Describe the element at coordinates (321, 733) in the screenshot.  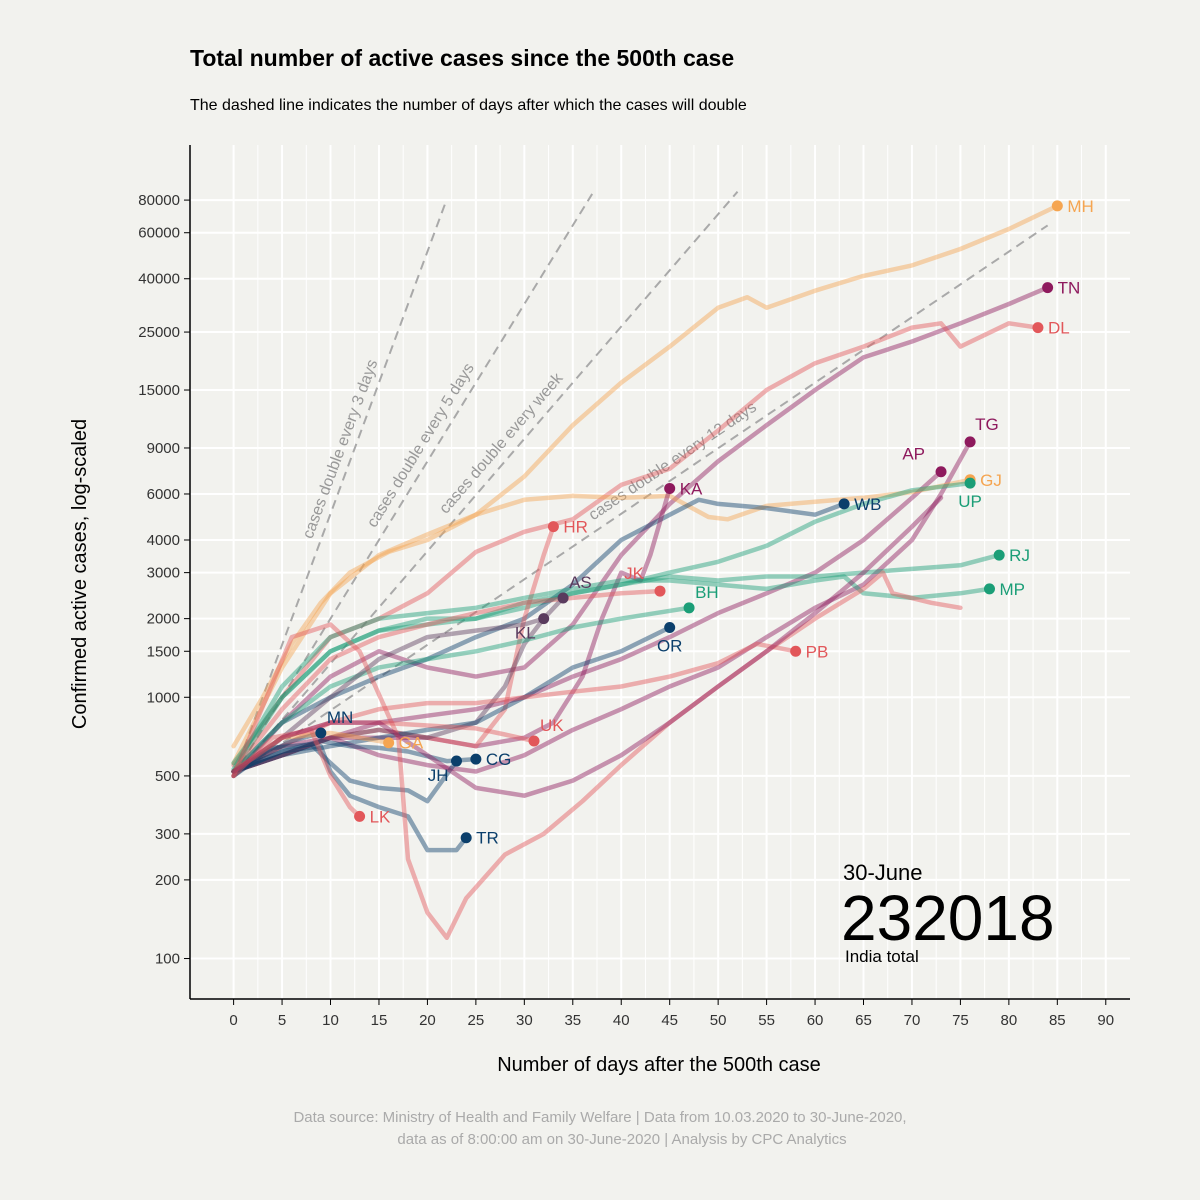
I see `series-endpoint-mn` at that location.